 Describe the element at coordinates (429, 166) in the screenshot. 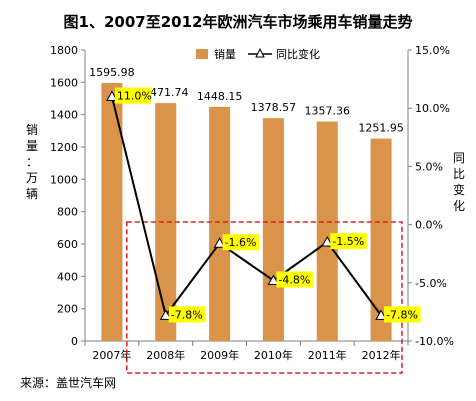

I see `y-right-tick-label: 5.0%` at that location.